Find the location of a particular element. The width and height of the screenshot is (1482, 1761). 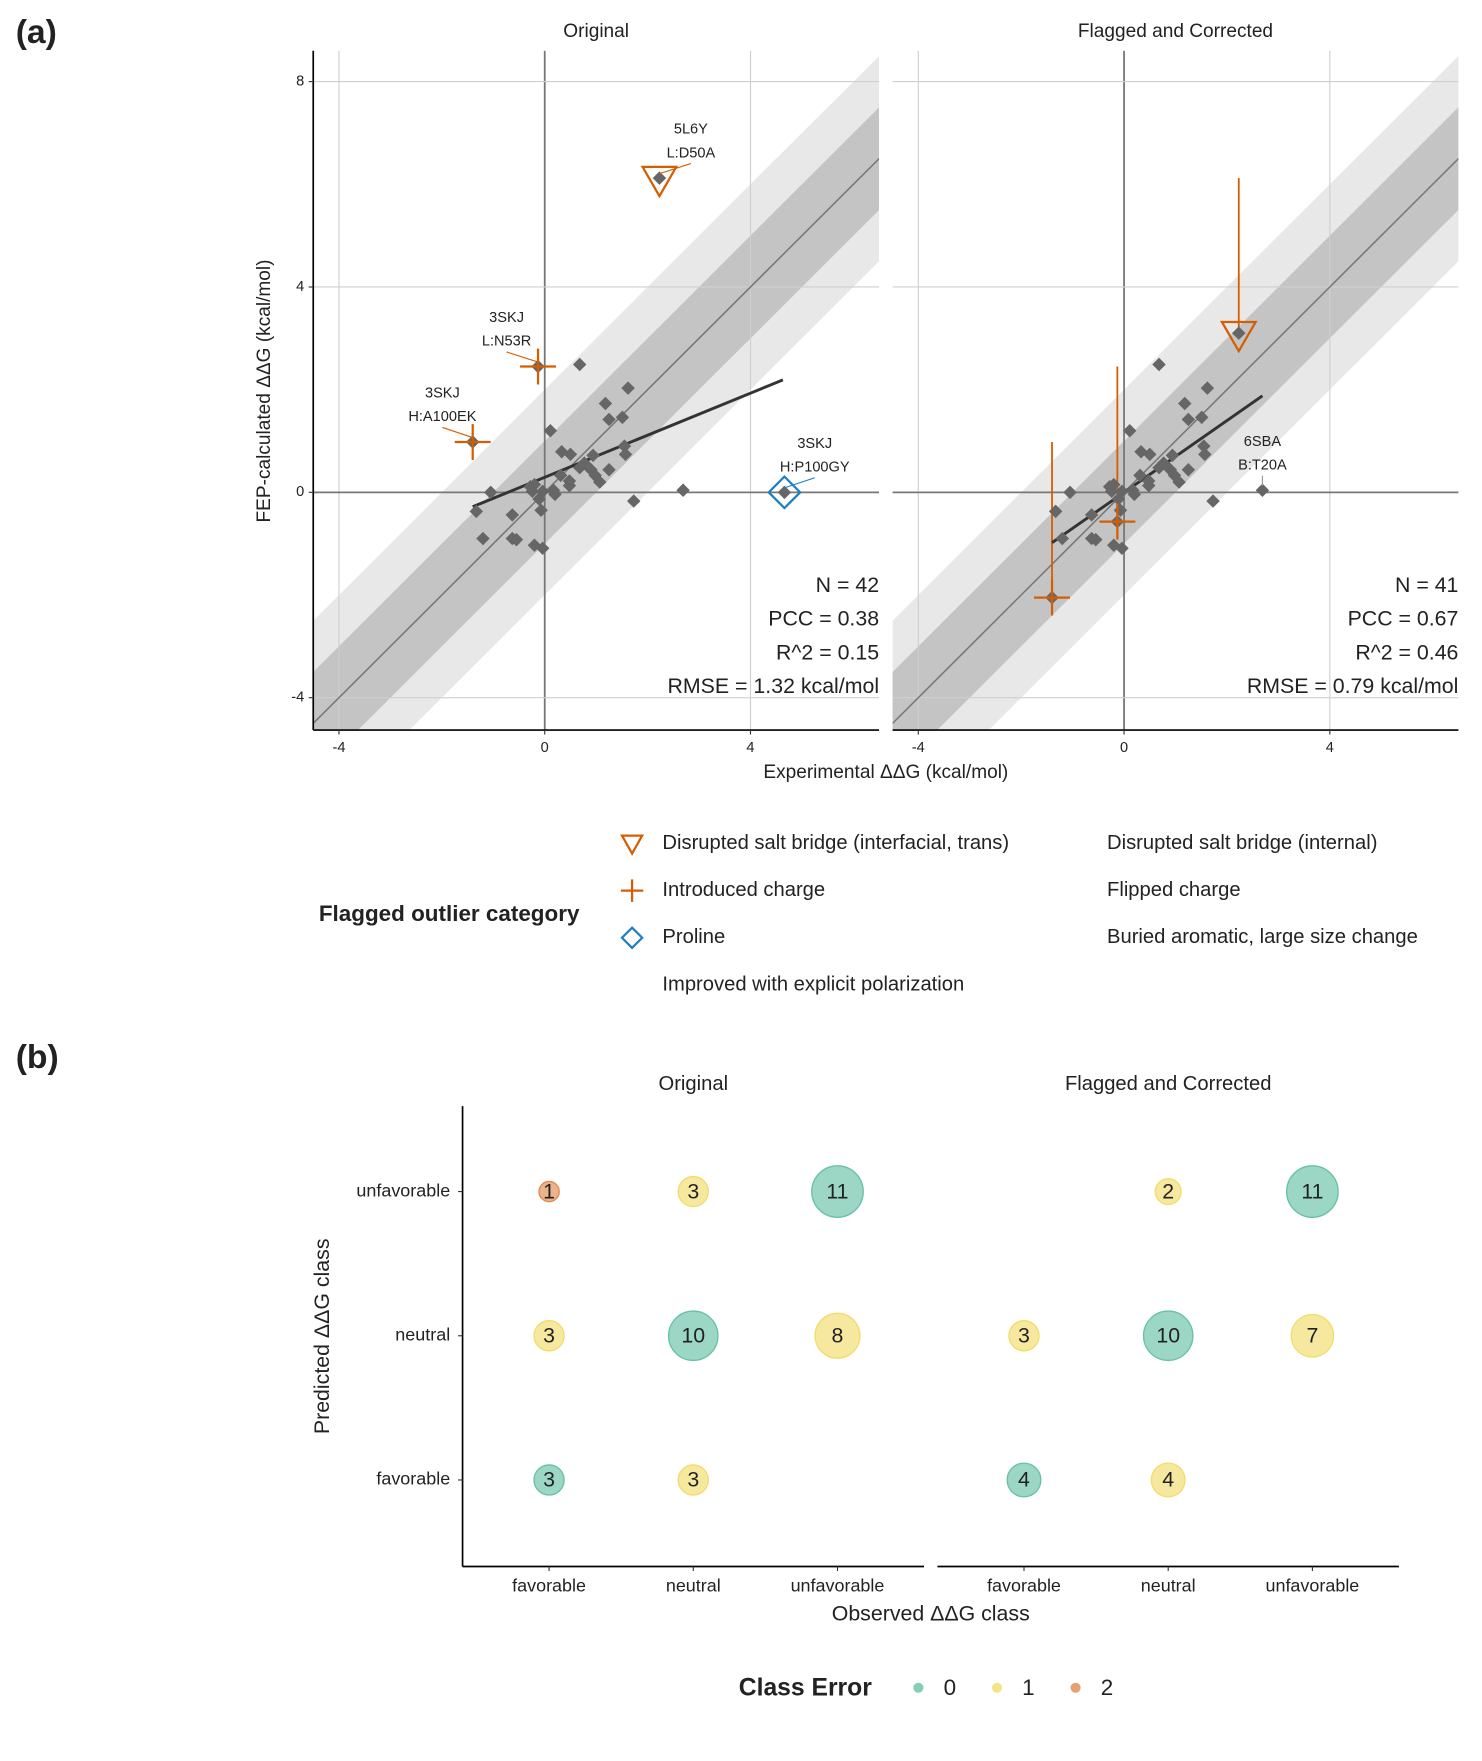

stat-text: R^2 = 0.46 is located at coordinates (1406, 652).